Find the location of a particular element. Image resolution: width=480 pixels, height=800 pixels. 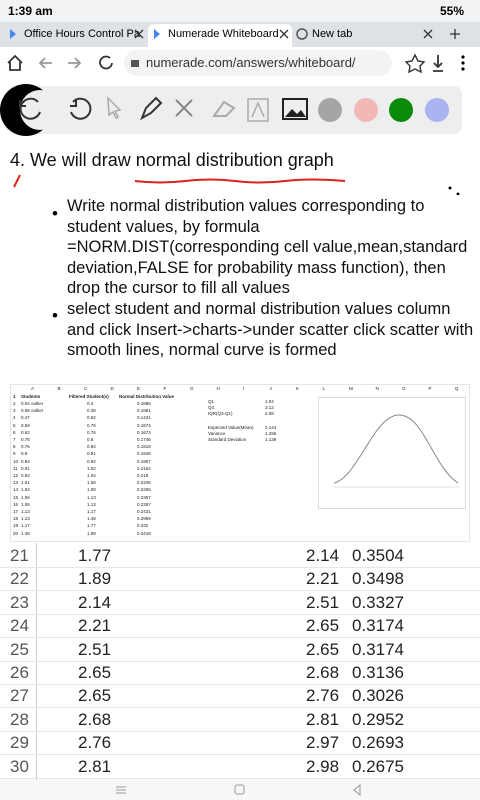

cell: 1.02 is located at coordinates (91, 468).